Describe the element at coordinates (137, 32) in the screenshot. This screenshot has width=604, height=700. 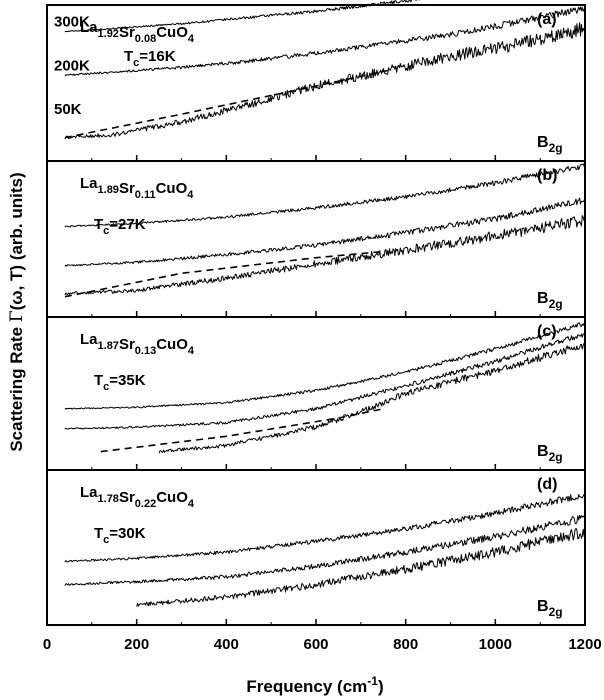
I see `compound-formula: La1.92Sr0.08CuO4` at that location.